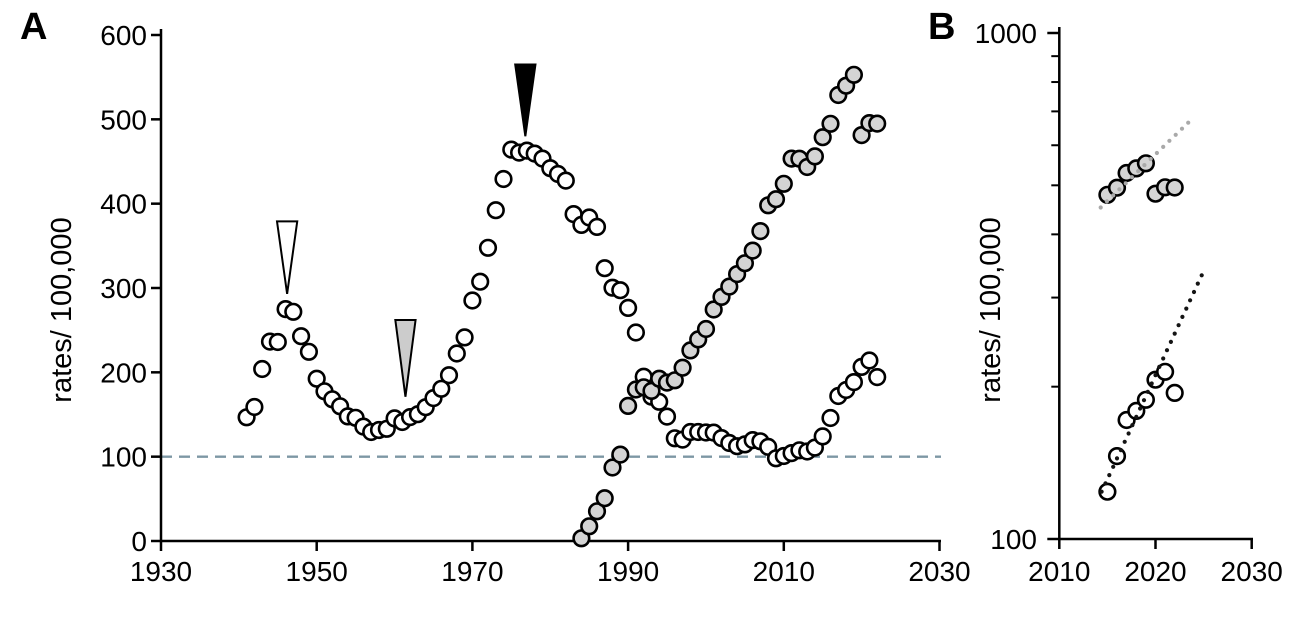 The height and width of the screenshot is (633, 1301). Describe the element at coordinates (123, 288) in the screenshot. I see `y-tick-label: 300` at that location.